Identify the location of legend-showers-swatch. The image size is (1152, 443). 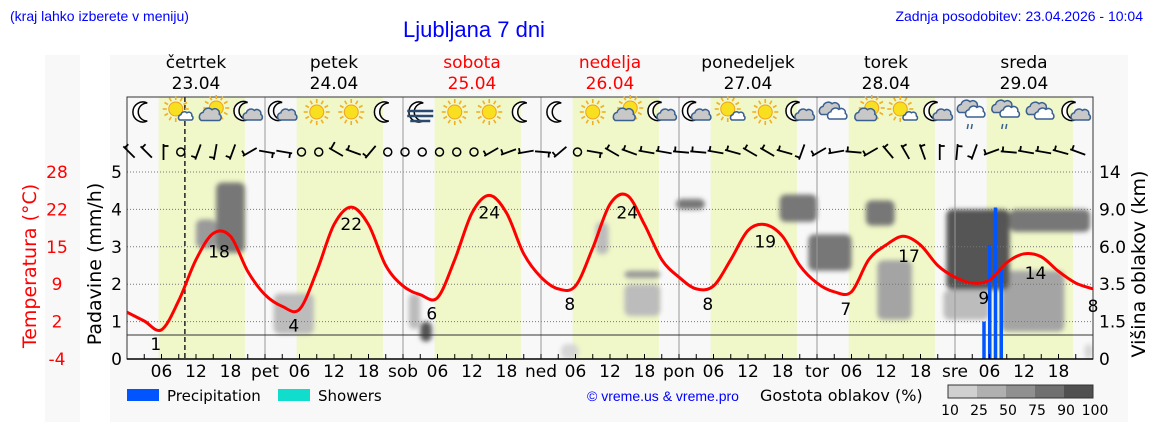
(294, 395).